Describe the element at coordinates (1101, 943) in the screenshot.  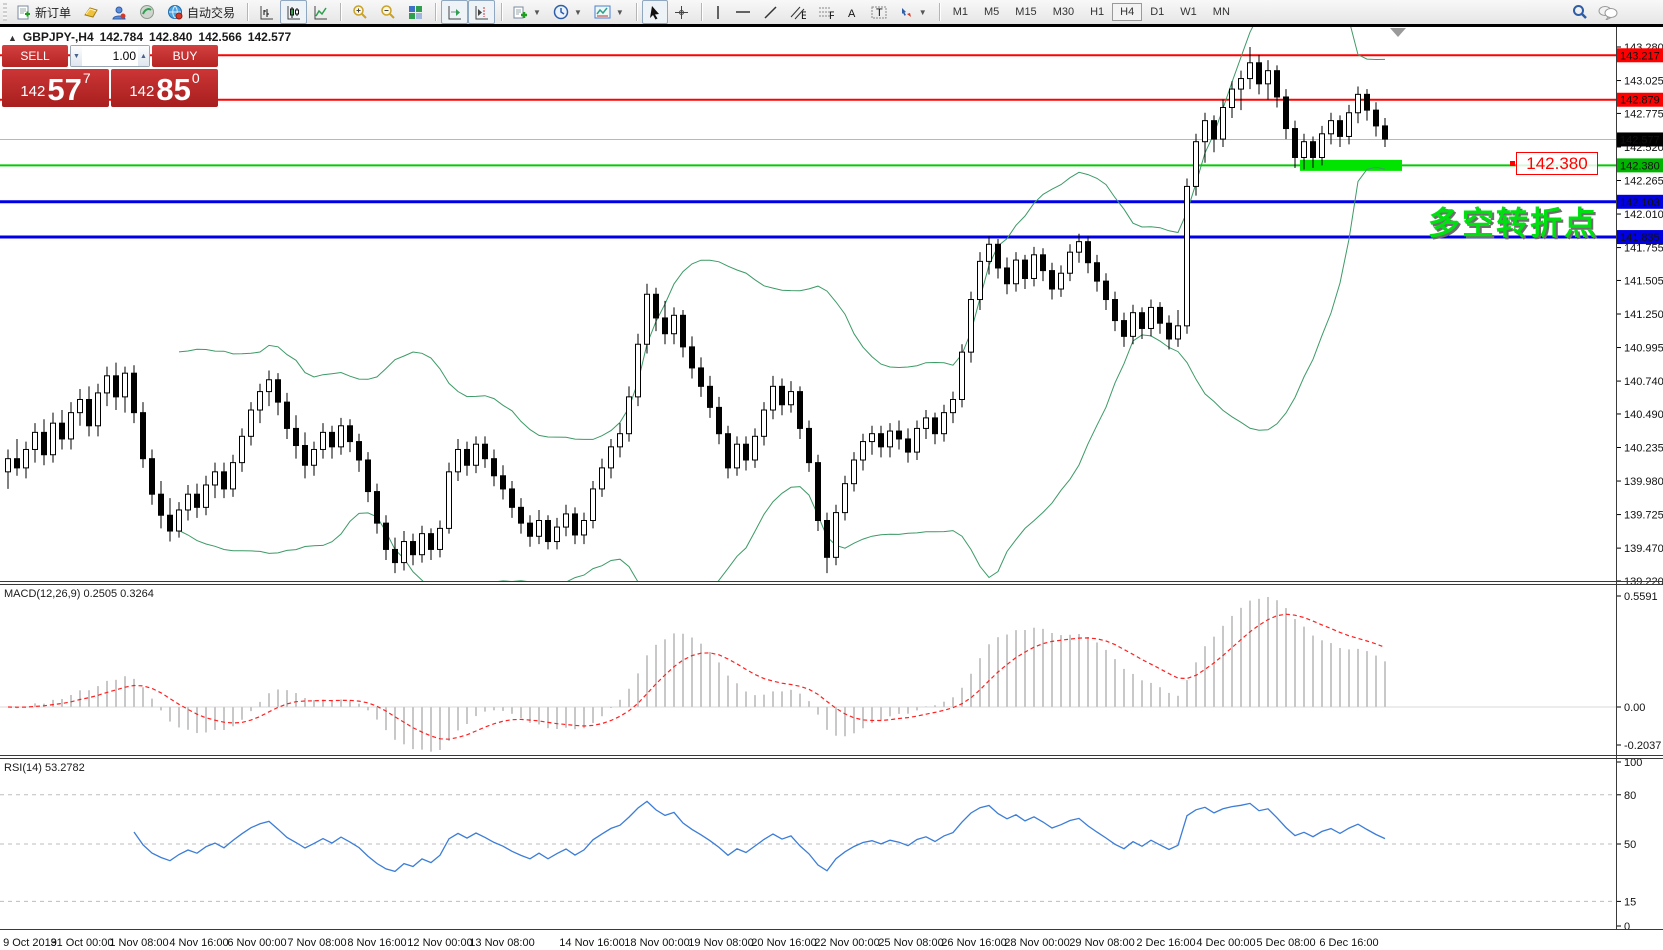
I see `time-axis-label: 29 Nov 08:00` at that location.